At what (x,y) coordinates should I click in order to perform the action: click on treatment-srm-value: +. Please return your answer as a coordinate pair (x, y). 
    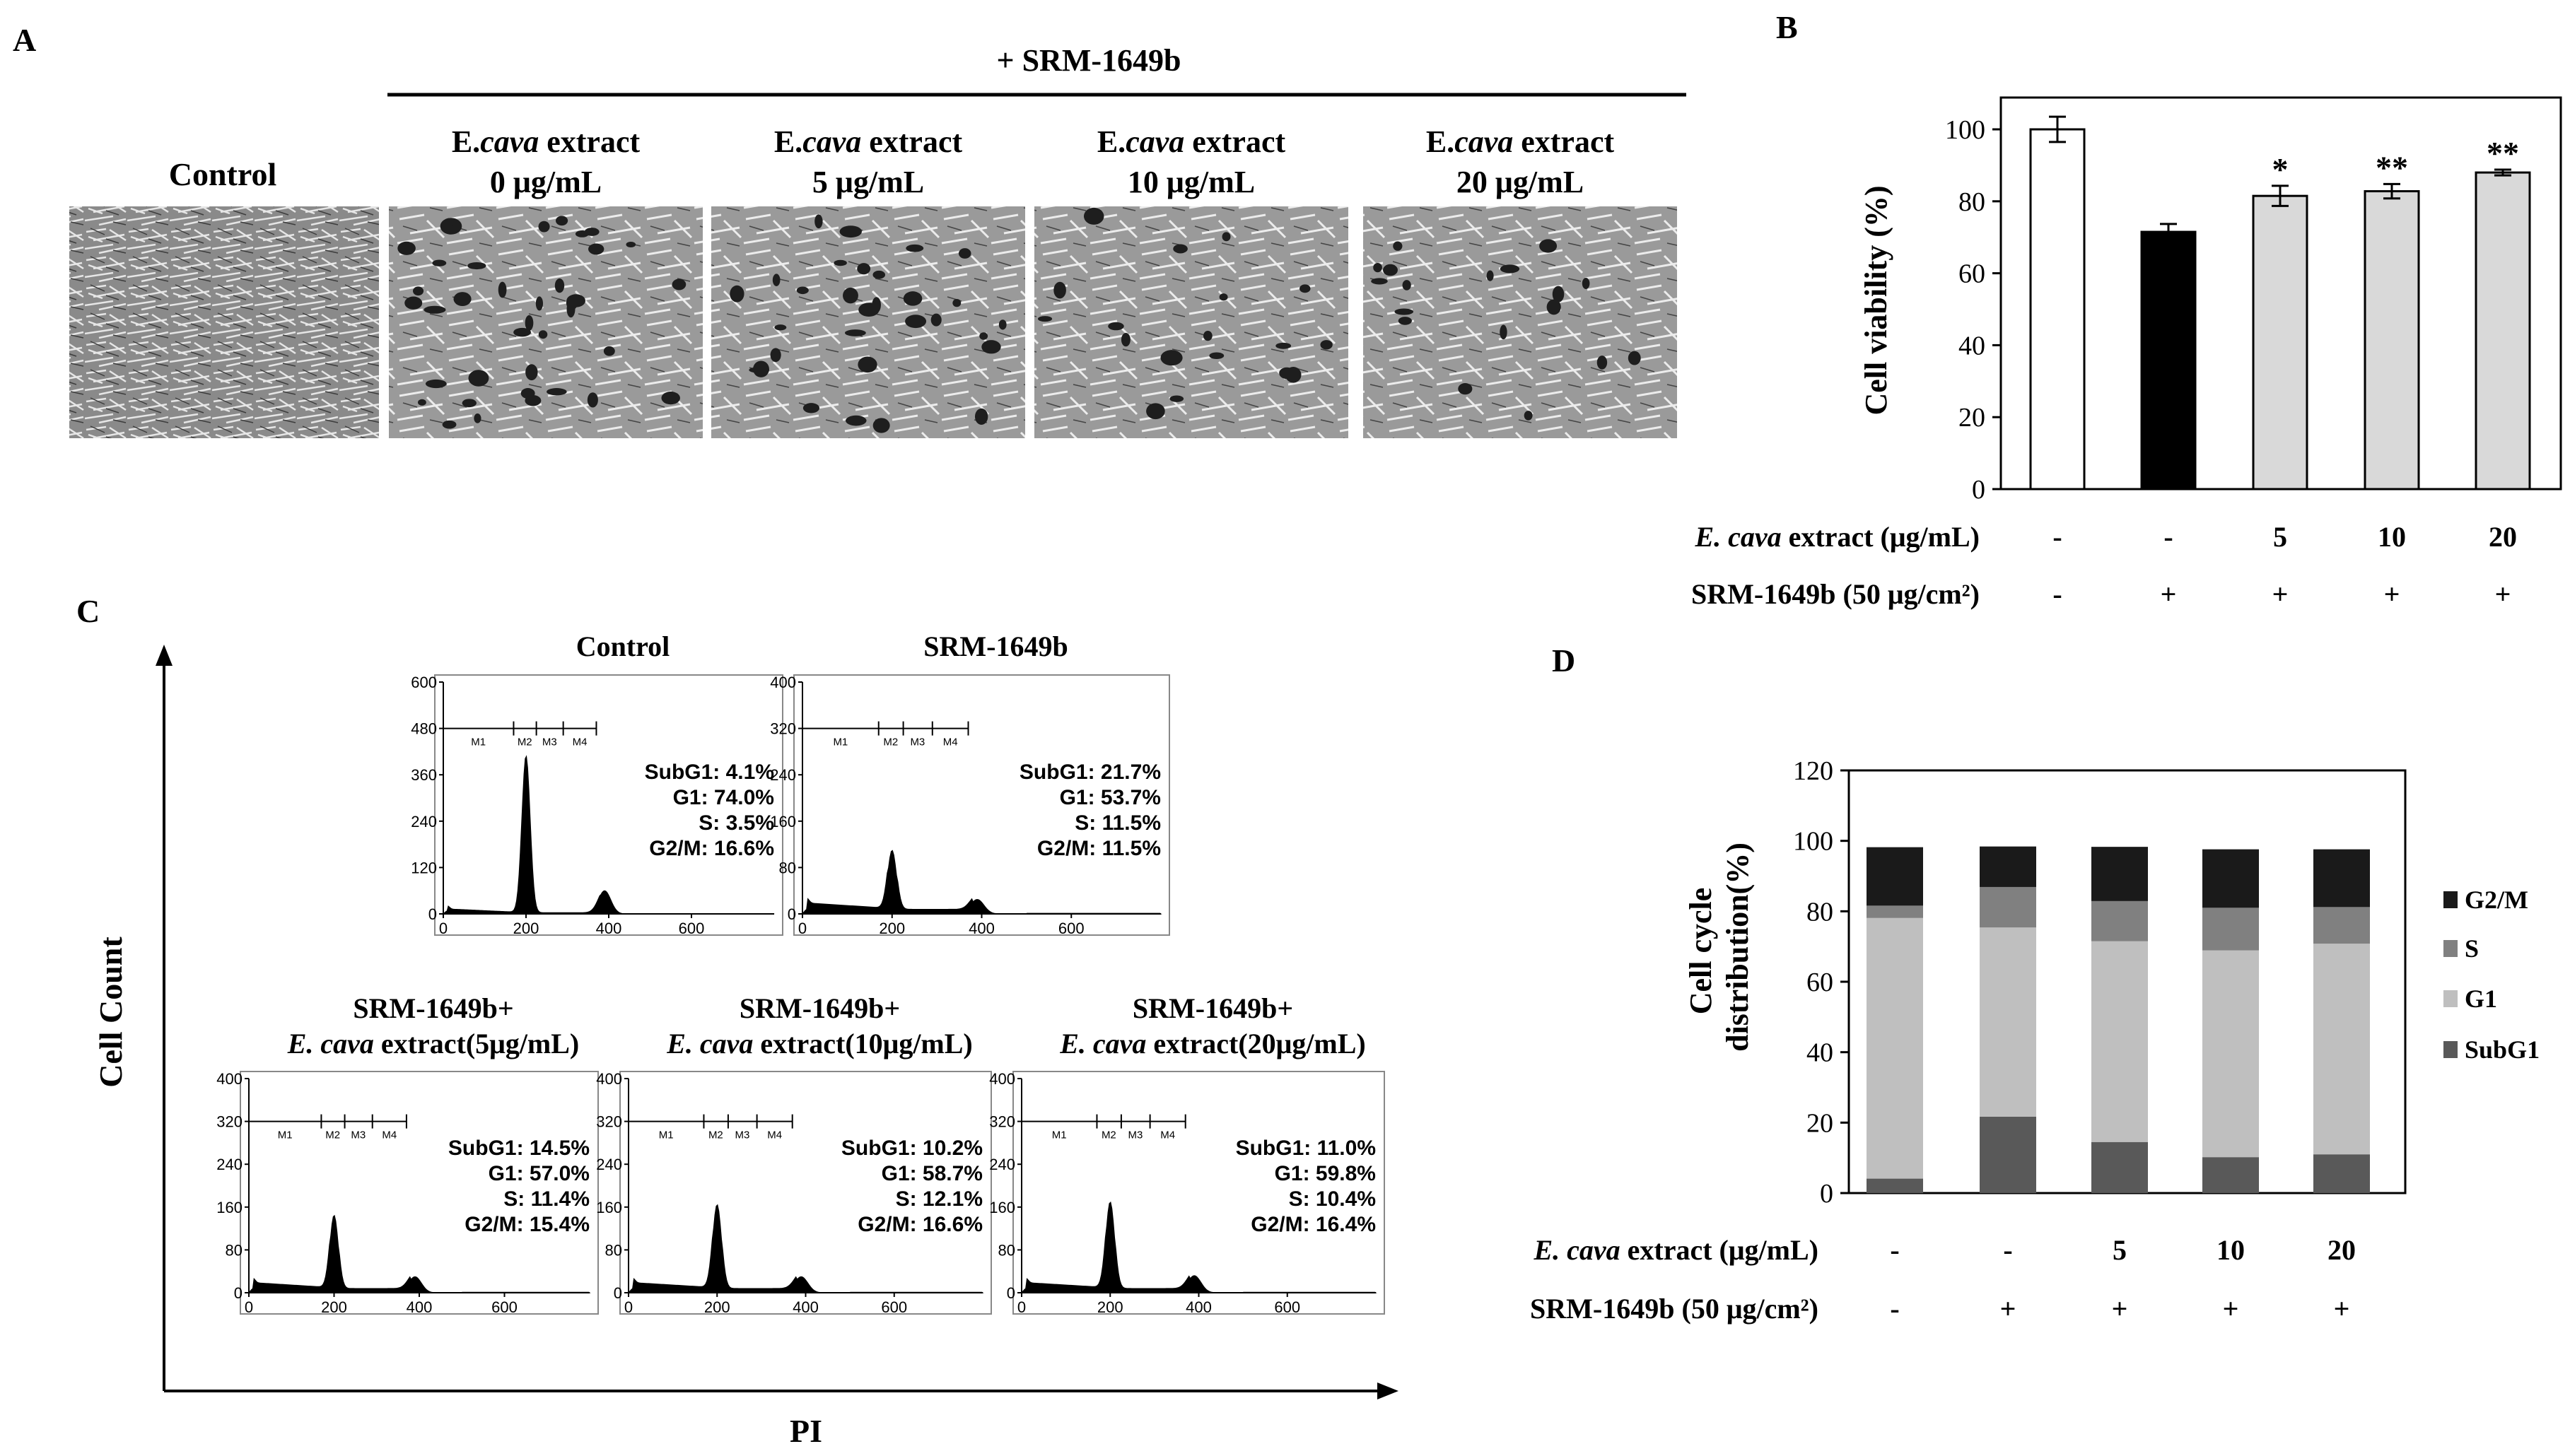
    Looking at the image, I should click on (2008, 1309).